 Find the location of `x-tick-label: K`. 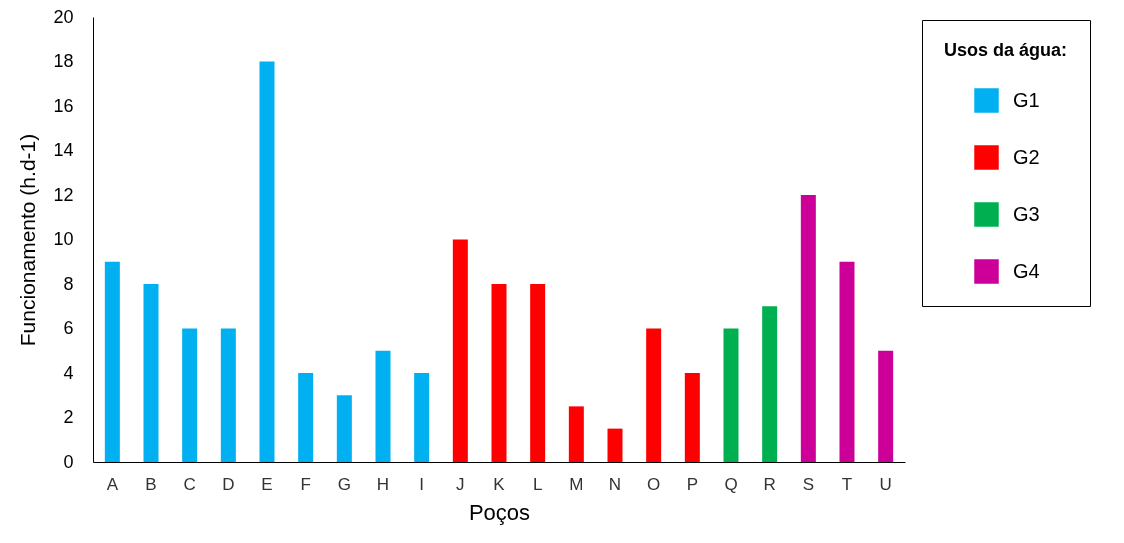

x-tick-label: K is located at coordinates (499, 484).